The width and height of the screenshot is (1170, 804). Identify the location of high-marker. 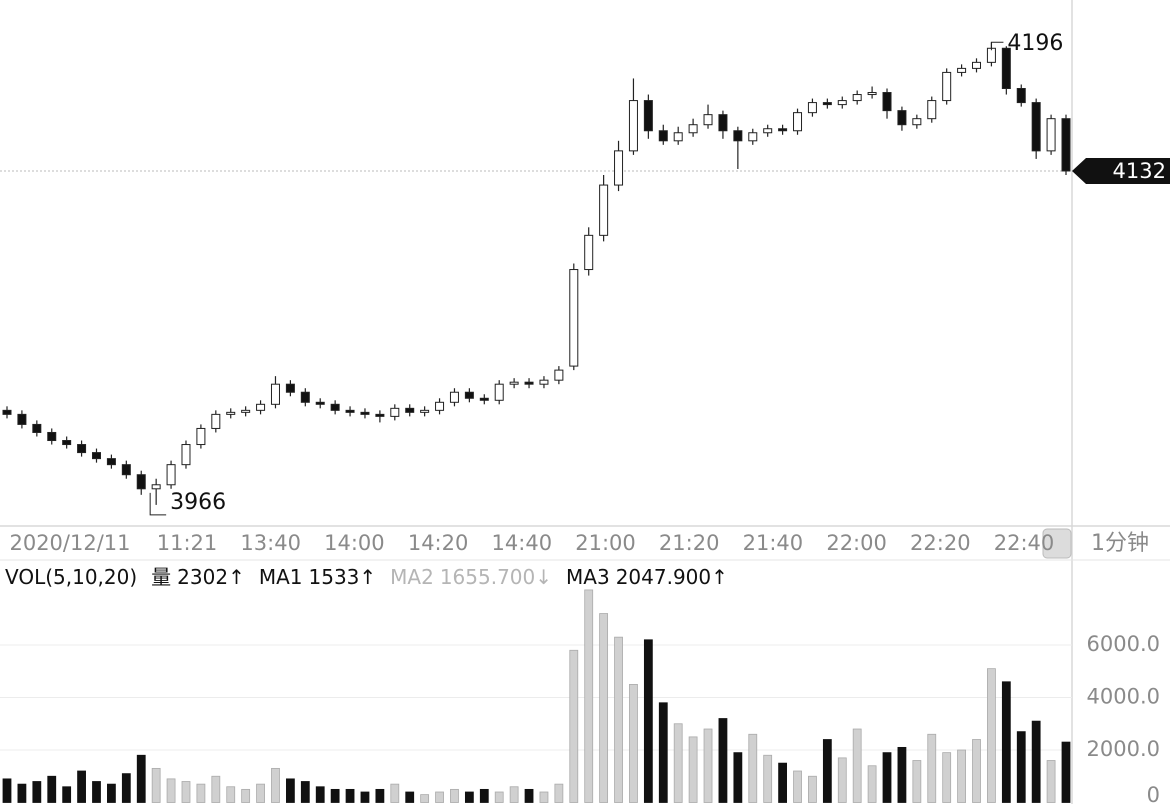
(997, 46).